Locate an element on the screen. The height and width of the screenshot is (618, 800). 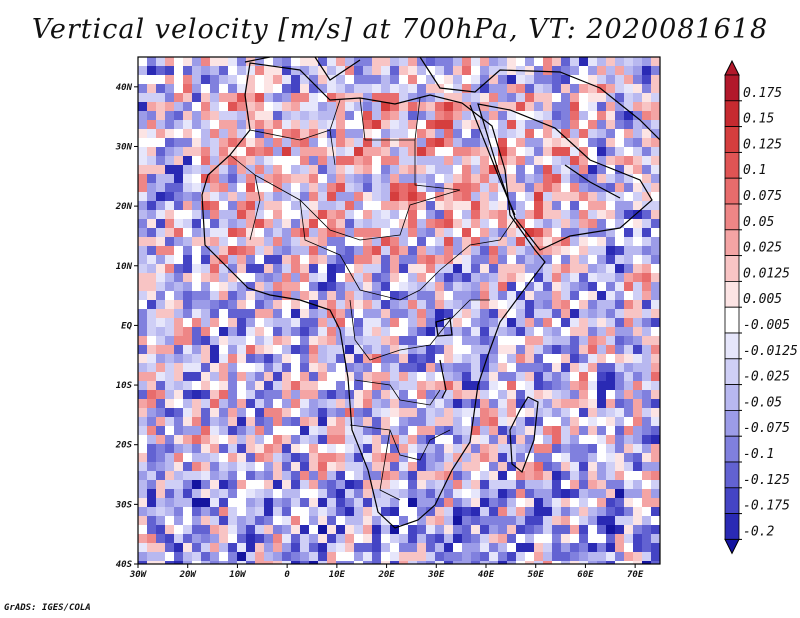
colorbar-label: 0.005 is located at coordinates (762, 299).